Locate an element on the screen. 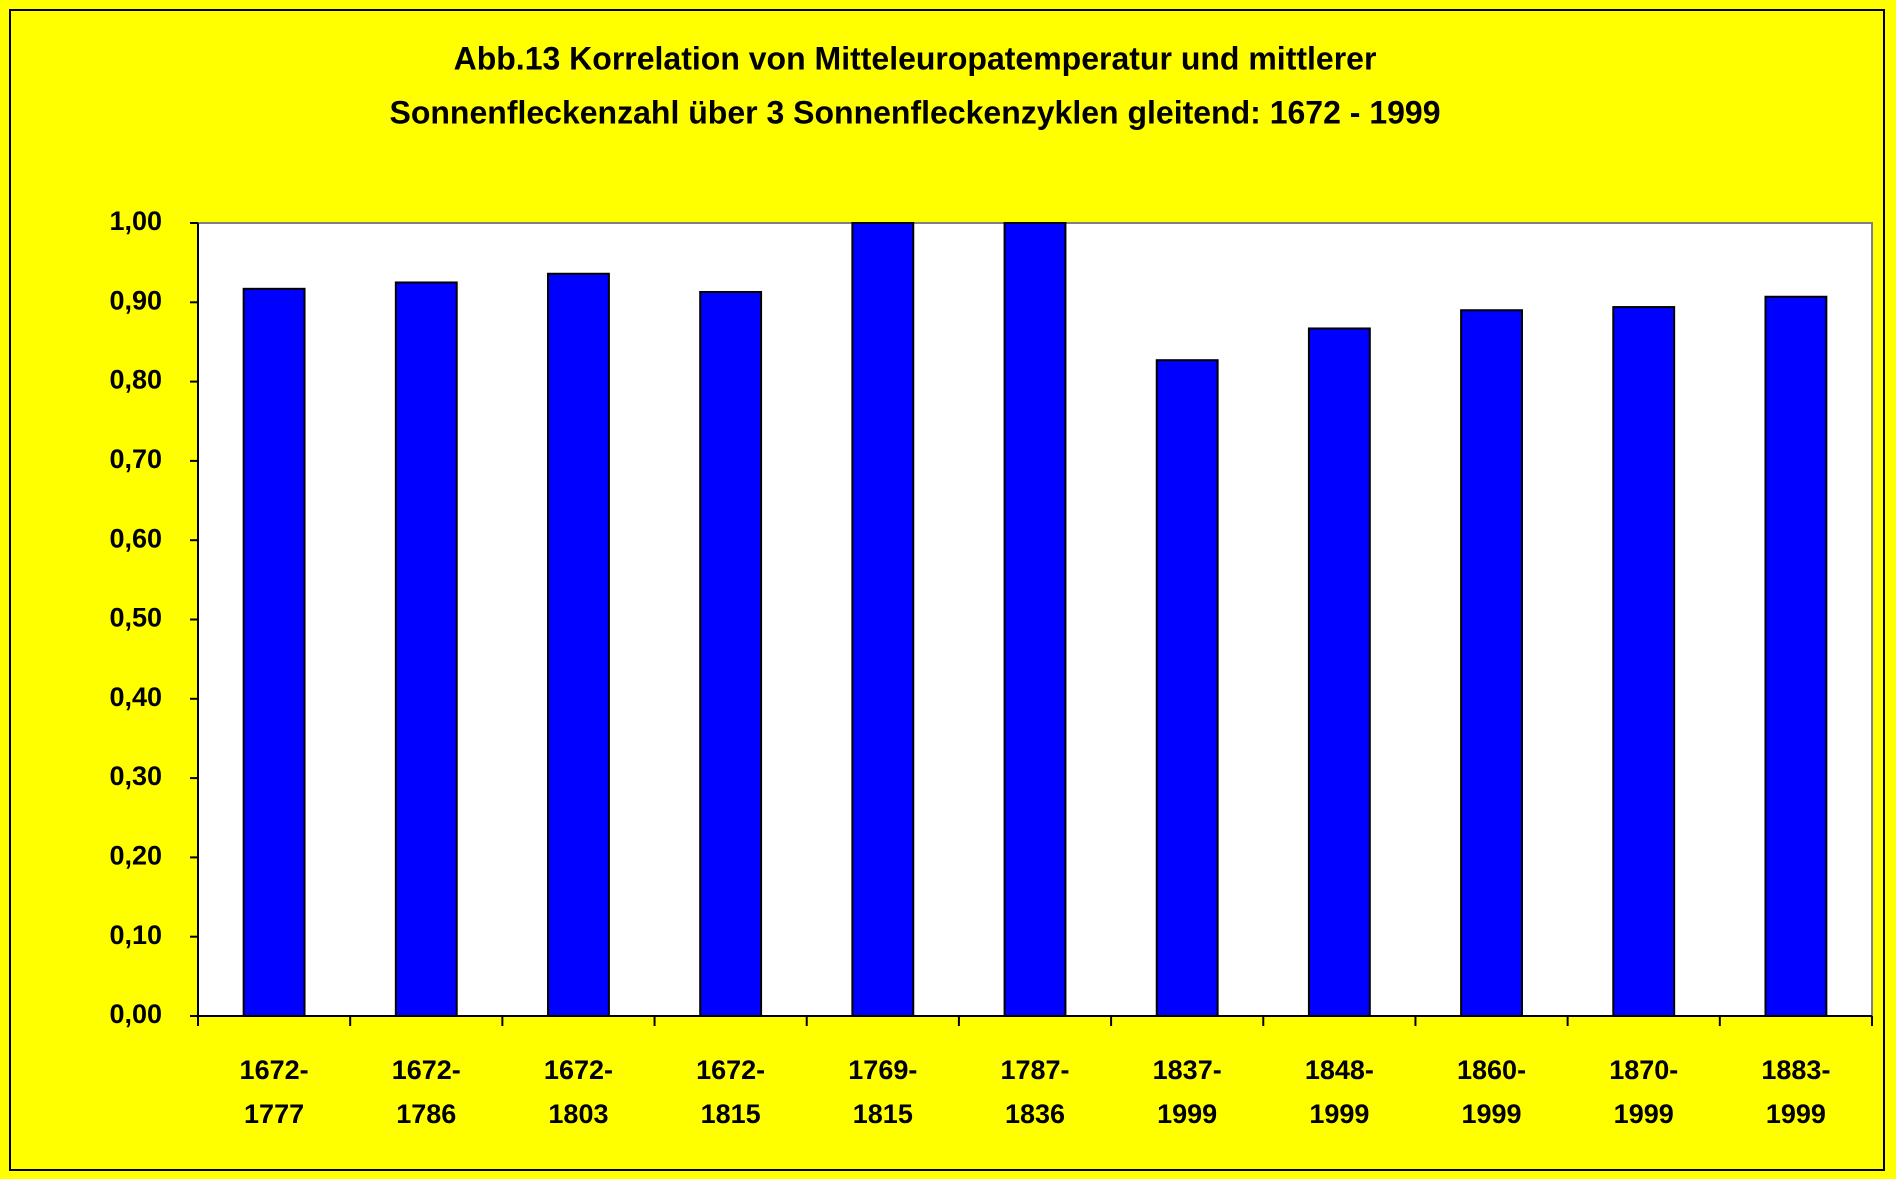 Image resolution: width=1896 pixels, height=1179 pixels. x-tick-label: 1672- 1815 is located at coordinates (731, 1092).